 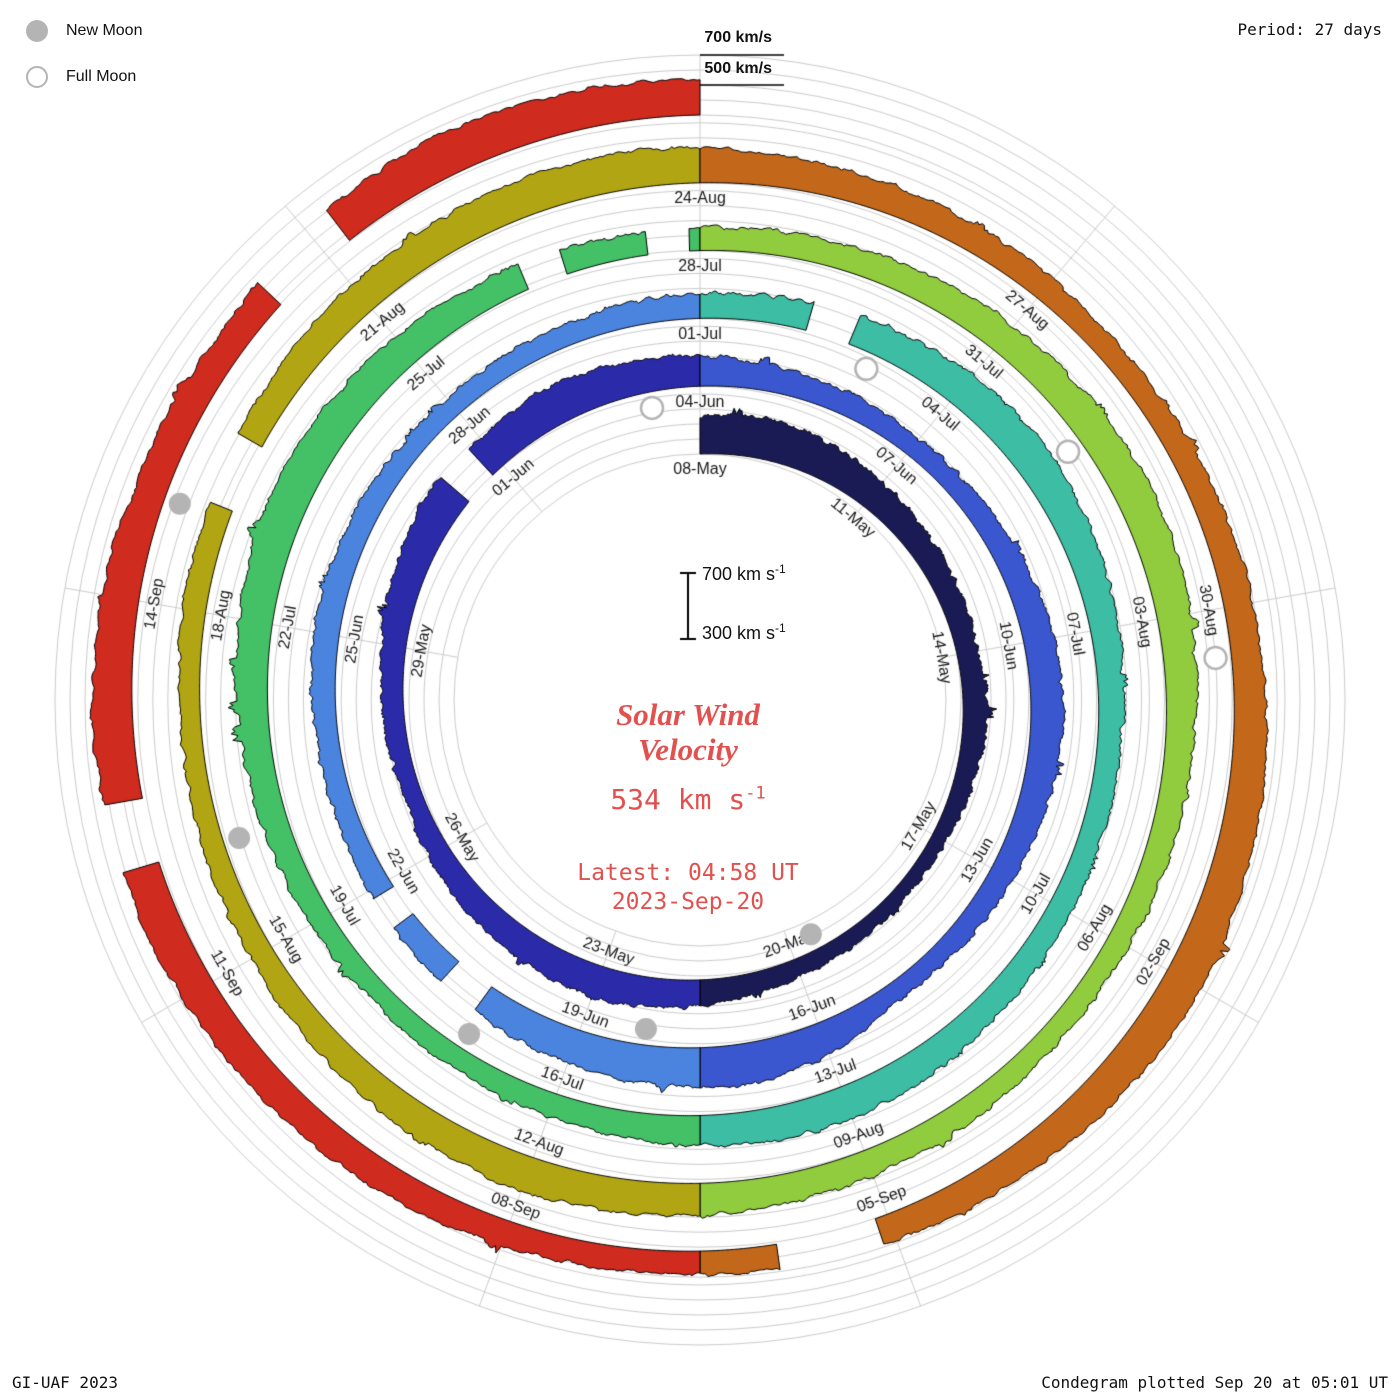 I want to click on chart-title-line2: Velocity, so click(x=688, y=749).